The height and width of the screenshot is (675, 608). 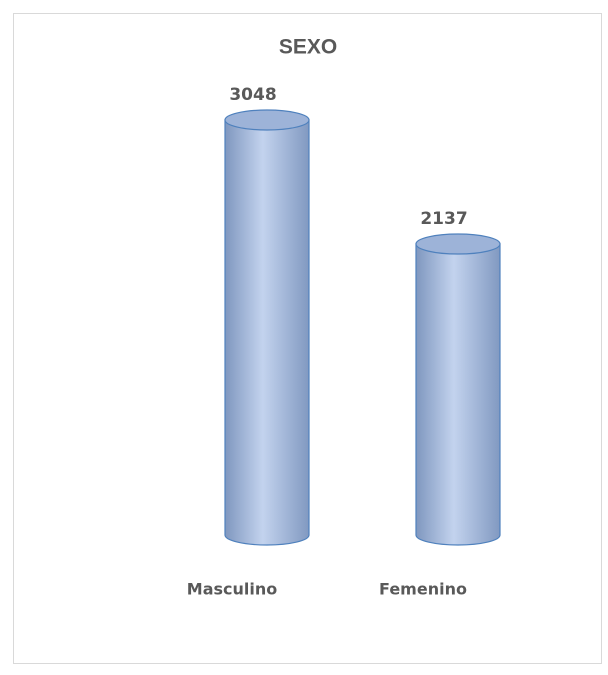 I want to click on chart-title: SEXO, so click(x=308, y=47).